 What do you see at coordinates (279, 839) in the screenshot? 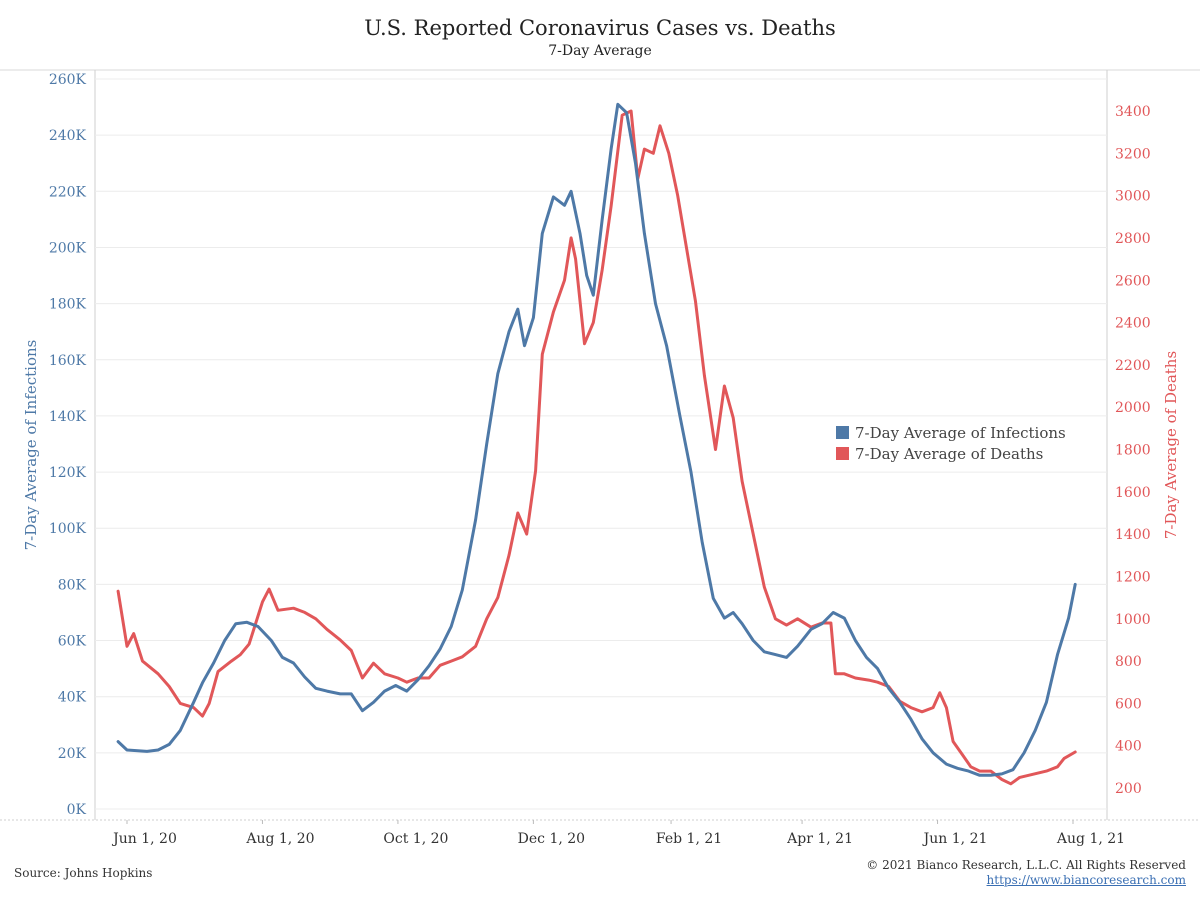
I see `x-tick-label: Aug 1, 20` at bounding box center [279, 839].